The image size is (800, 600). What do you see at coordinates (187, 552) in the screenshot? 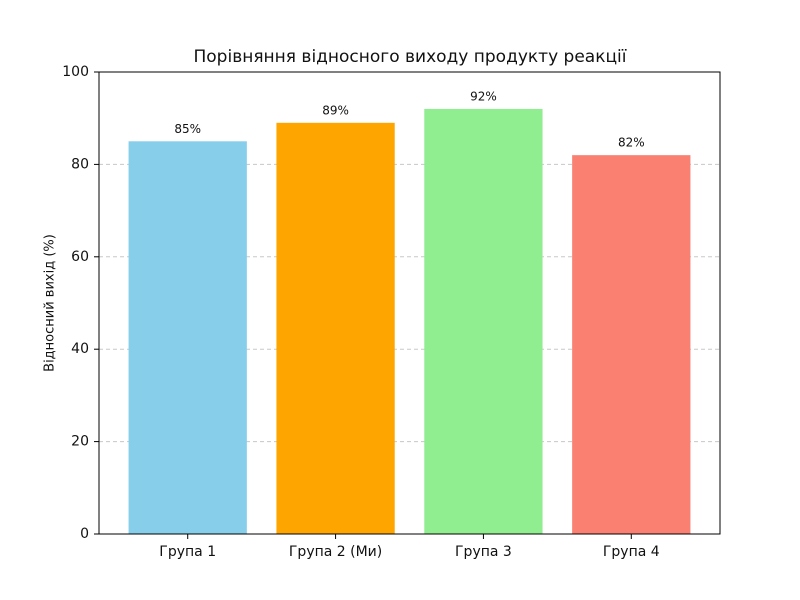
I see `x-tick-label: Група 1` at bounding box center [187, 552].